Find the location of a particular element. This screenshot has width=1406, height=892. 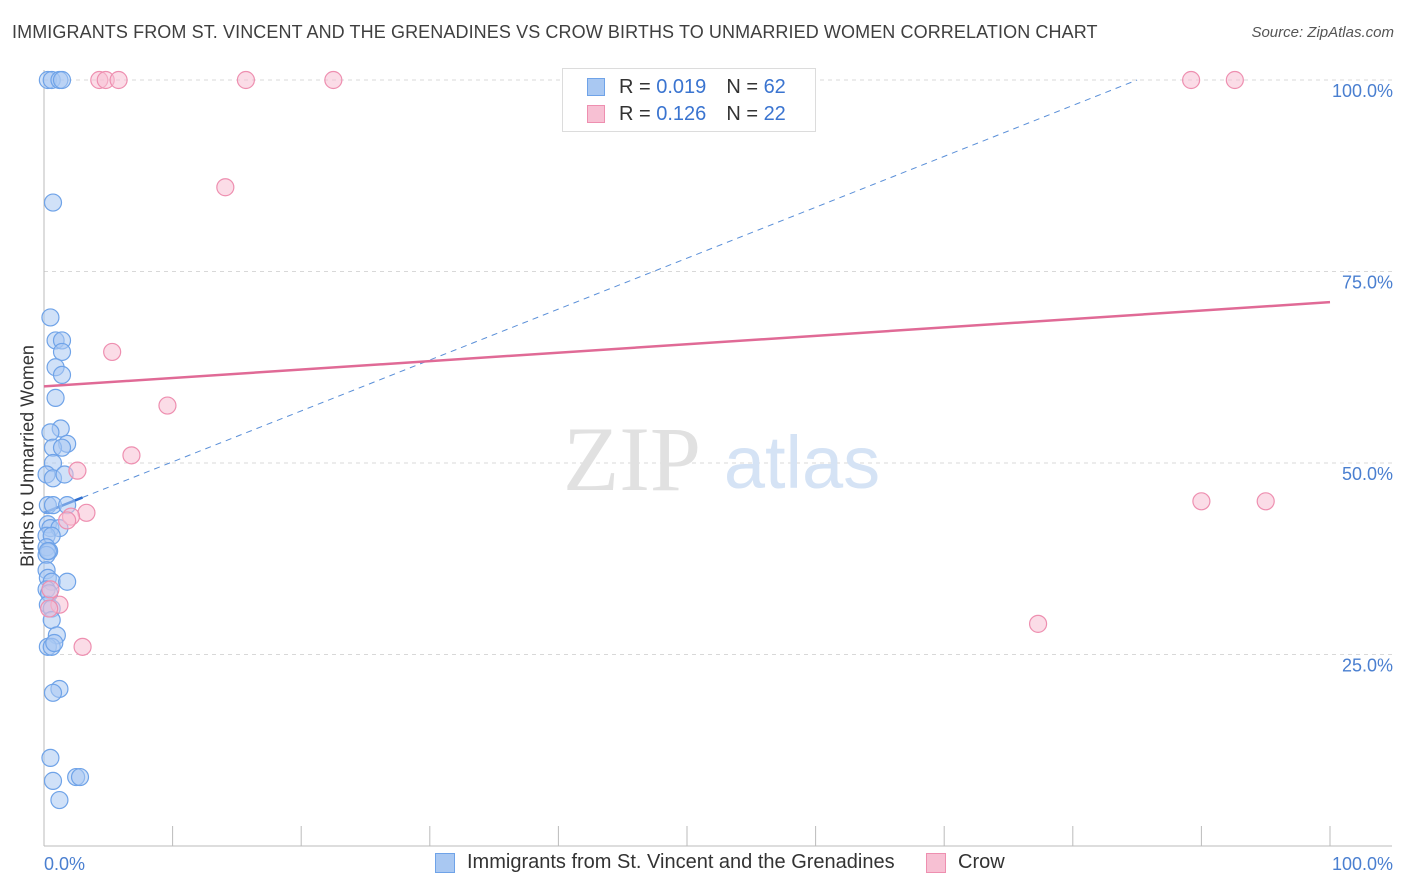

source-label: Source: ZipAtlas.com is located at coordinates (1322, 32).